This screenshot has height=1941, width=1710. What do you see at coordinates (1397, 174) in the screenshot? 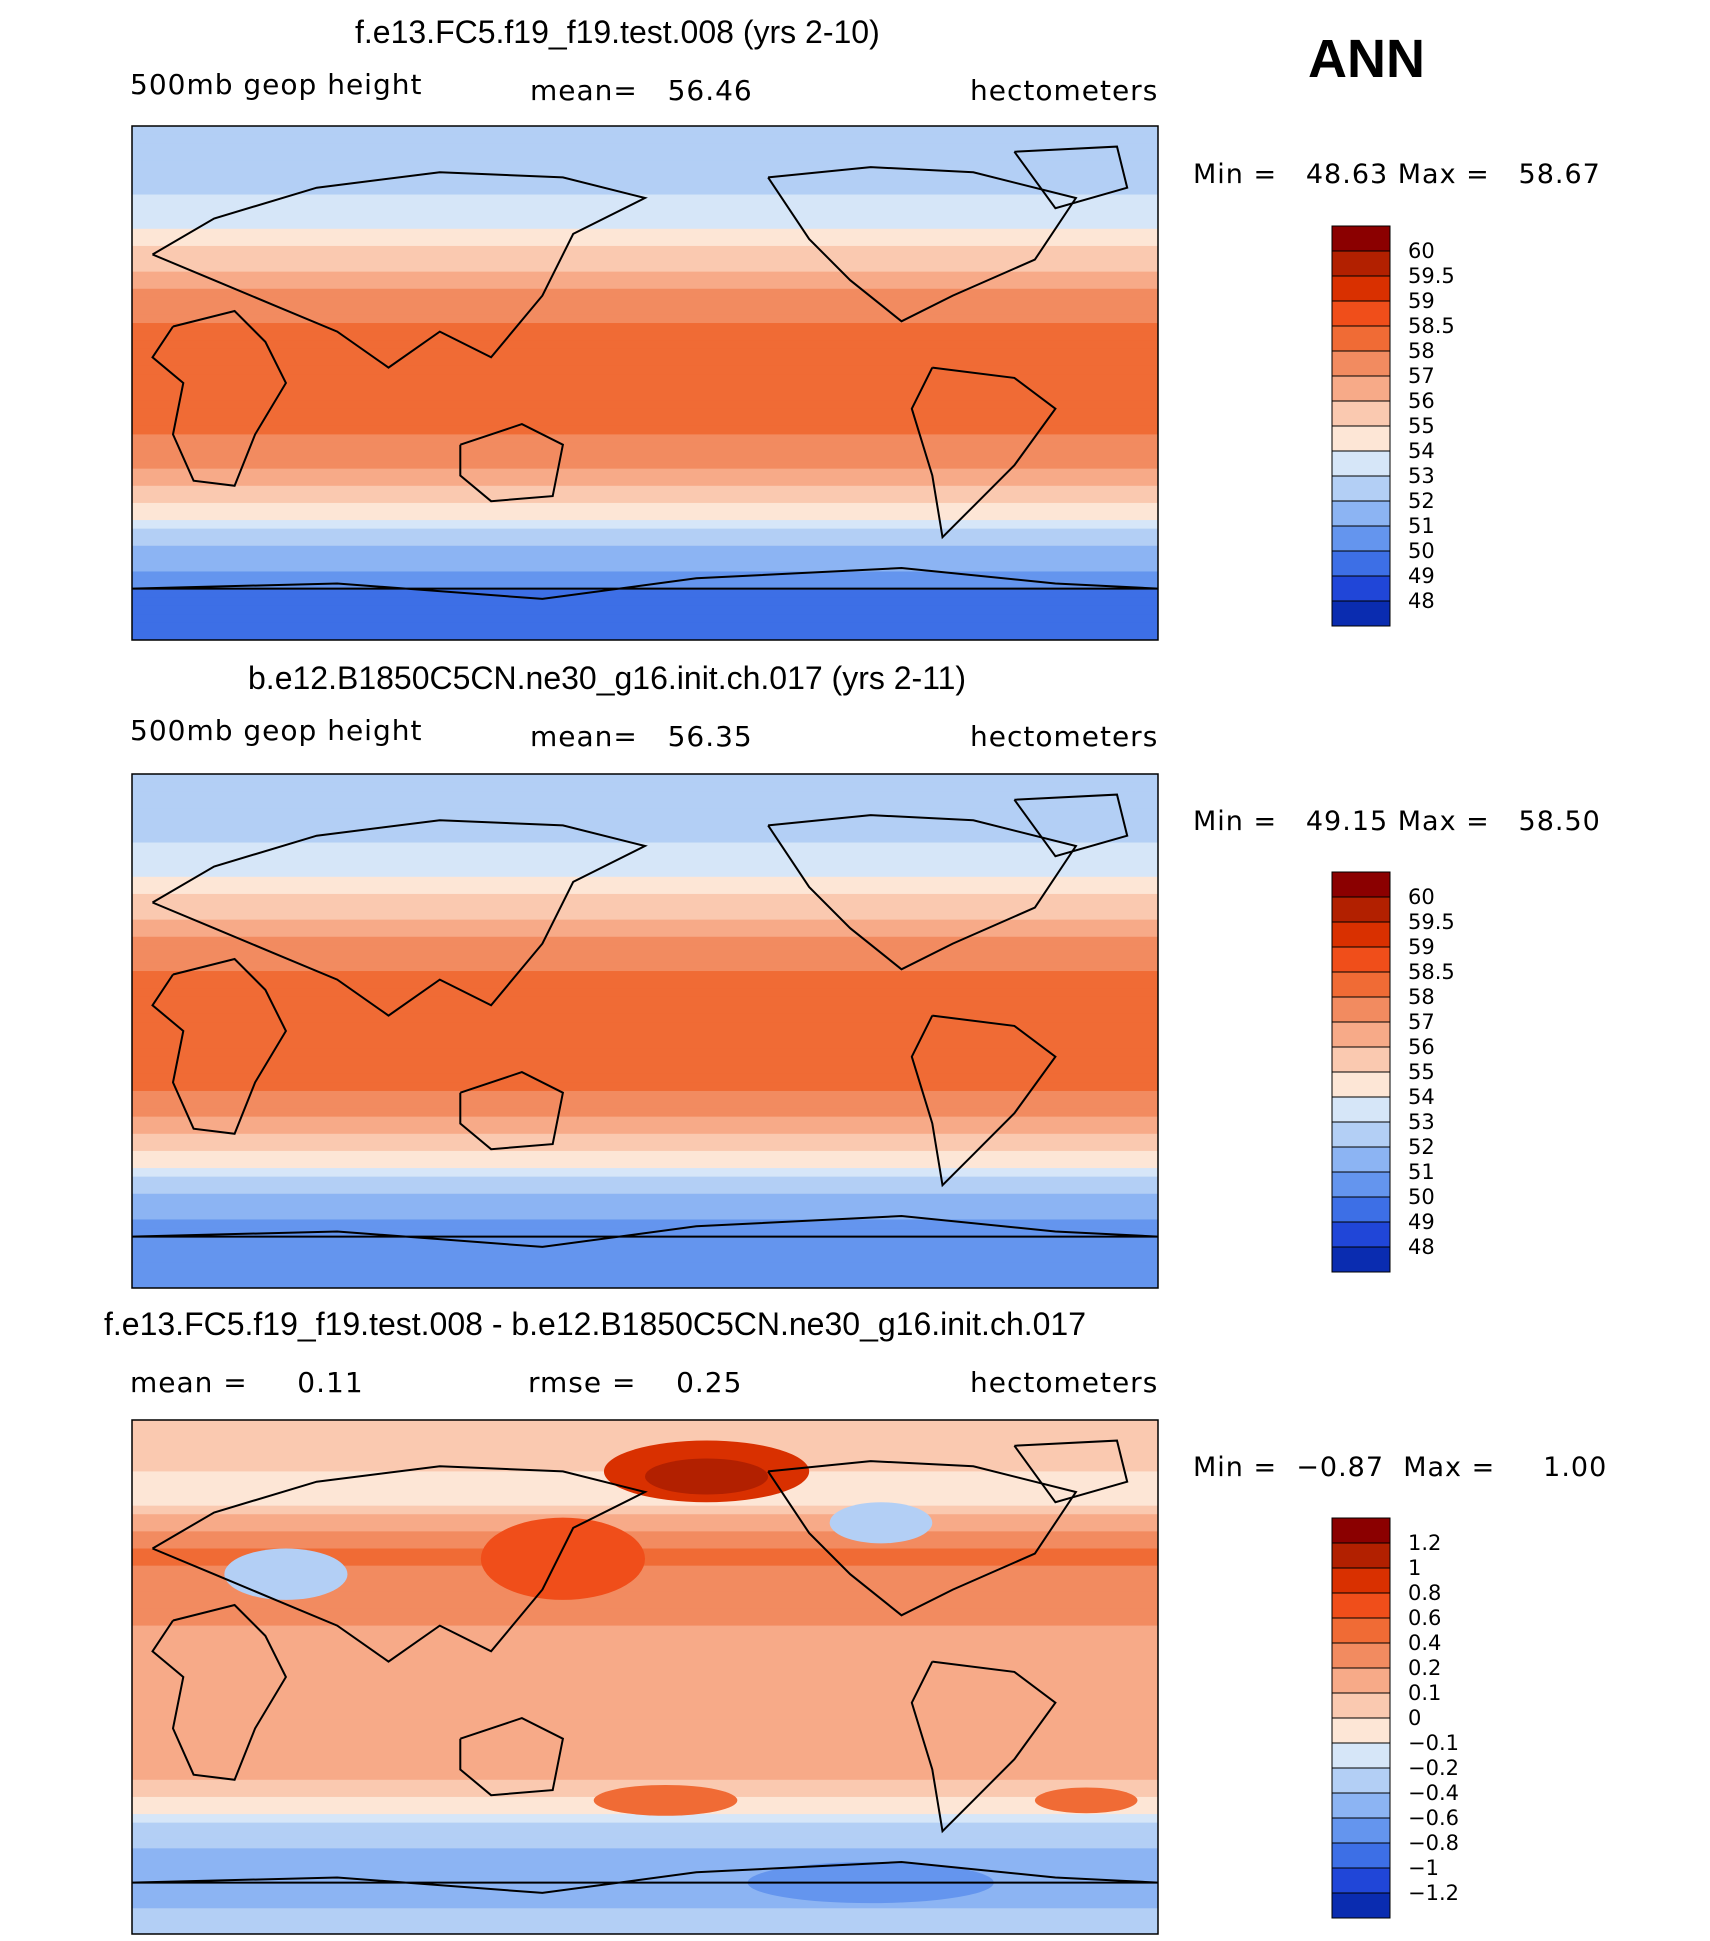
I see `panel-1-minmax: Min = 48.63 Max = 58.67` at bounding box center [1397, 174].